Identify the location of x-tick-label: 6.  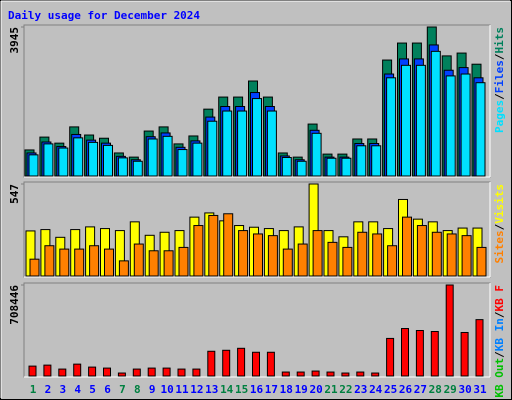
(107, 389).